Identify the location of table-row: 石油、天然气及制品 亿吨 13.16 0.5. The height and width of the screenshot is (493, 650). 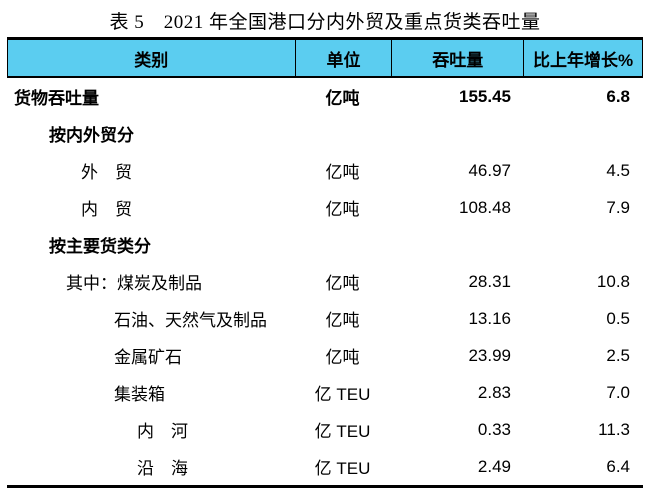
(325, 318).